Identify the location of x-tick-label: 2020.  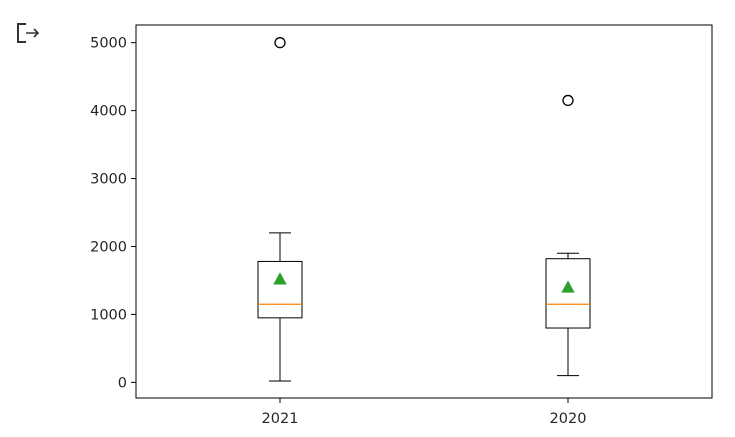
(568, 419).